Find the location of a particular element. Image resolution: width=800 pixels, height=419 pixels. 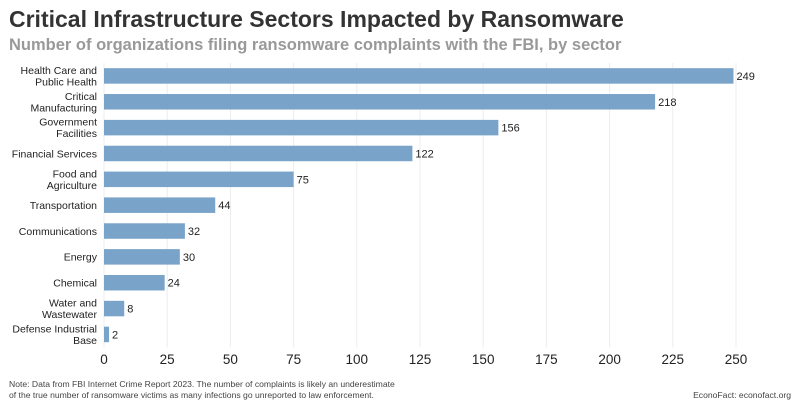

data-label: 8 is located at coordinates (130, 310).